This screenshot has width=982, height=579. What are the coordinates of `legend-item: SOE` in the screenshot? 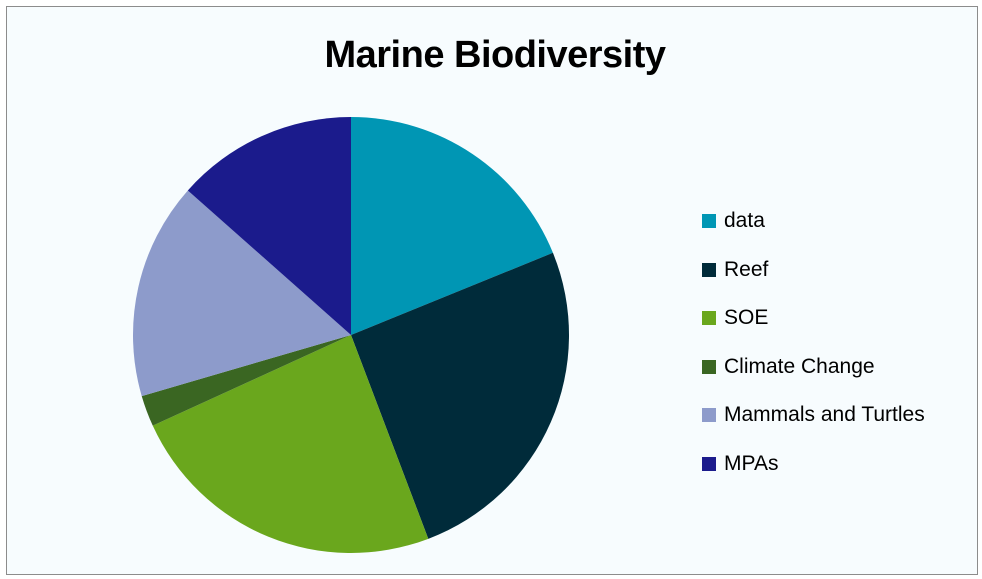 It's located at (813, 318).